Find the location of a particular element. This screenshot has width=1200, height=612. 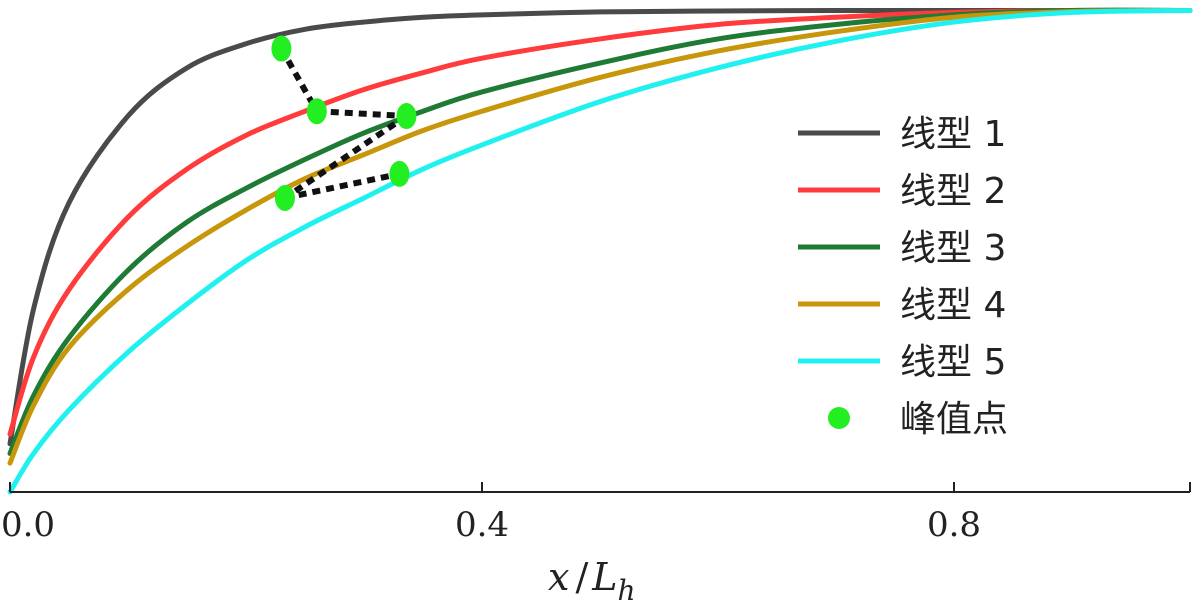

x-axis-title-sep: / is located at coordinates (581, 577).